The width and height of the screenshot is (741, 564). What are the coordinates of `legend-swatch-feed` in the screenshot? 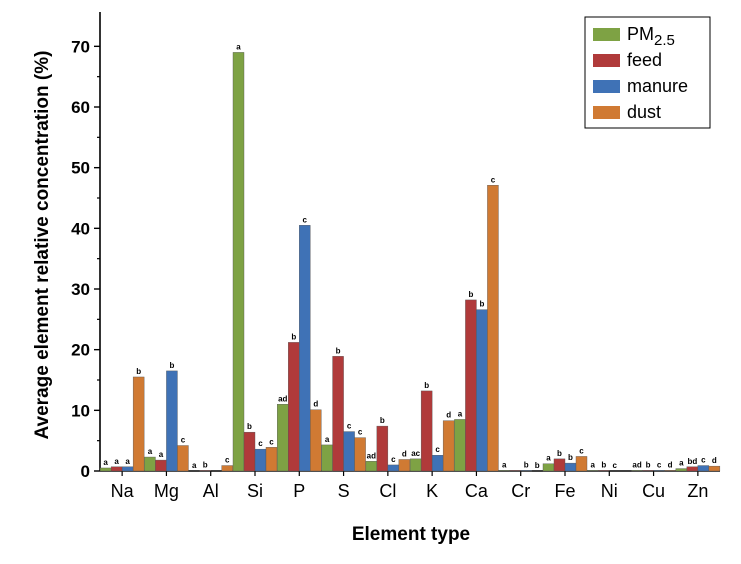 It's located at (606, 60).